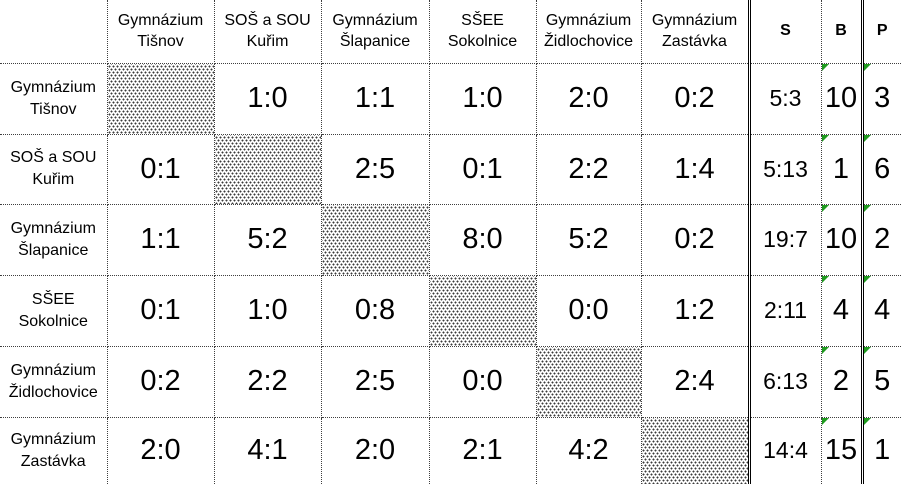 The image size is (901, 484). Describe the element at coordinates (375, 32) in the screenshot. I see `col-header-slapanice: Gymnázium Šlapanice` at that location.